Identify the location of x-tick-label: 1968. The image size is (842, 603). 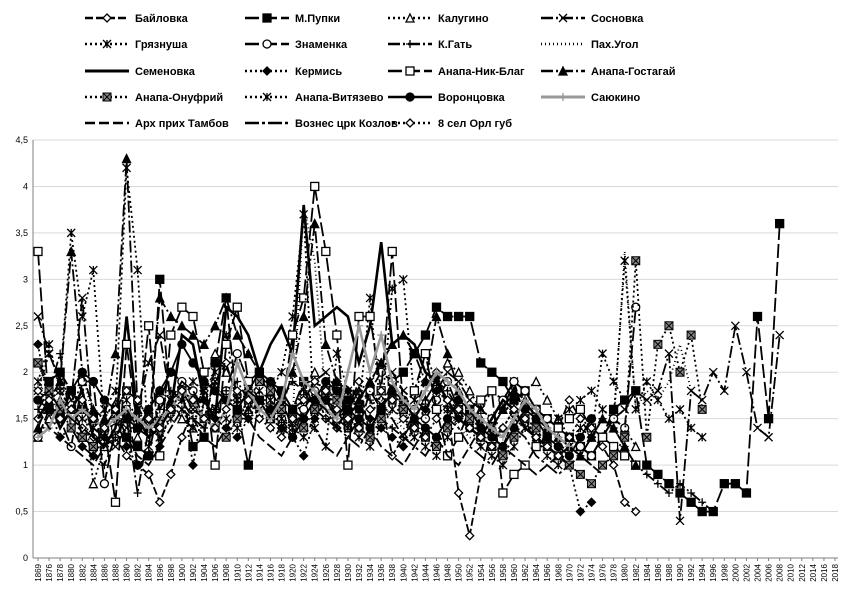
(558, 572).